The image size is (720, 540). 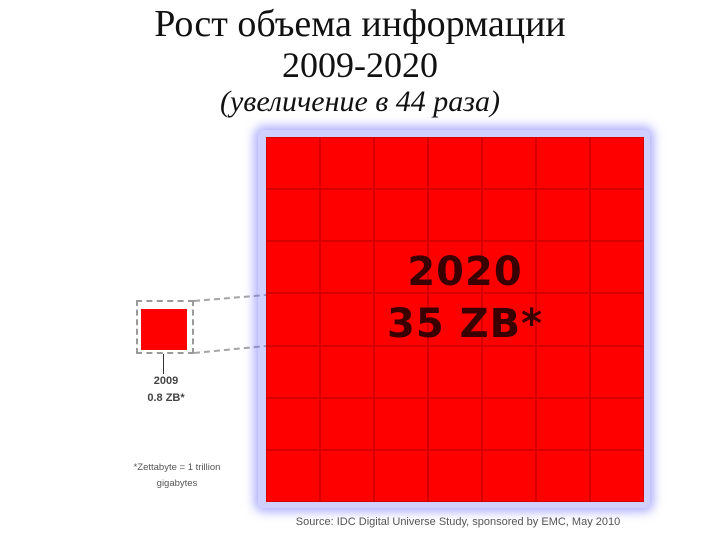 I want to click on large-block-label: 2020 35 ZB*, so click(x=465, y=298).